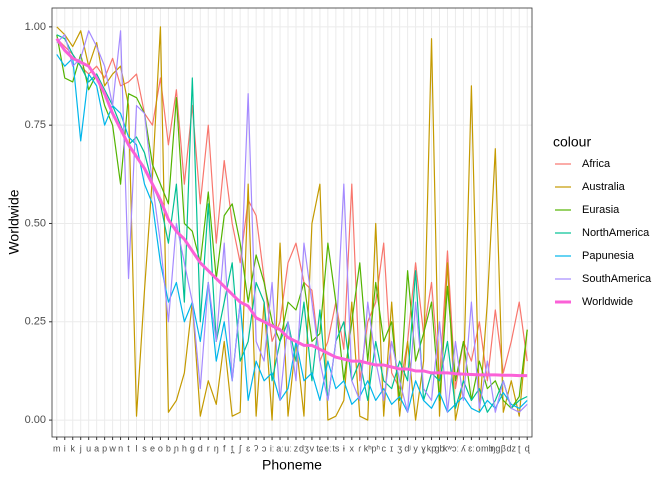  What do you see at coordinates (208, 448) in the screenshot?
I see `x-tick-label: r` at bounding box center [208, 448].